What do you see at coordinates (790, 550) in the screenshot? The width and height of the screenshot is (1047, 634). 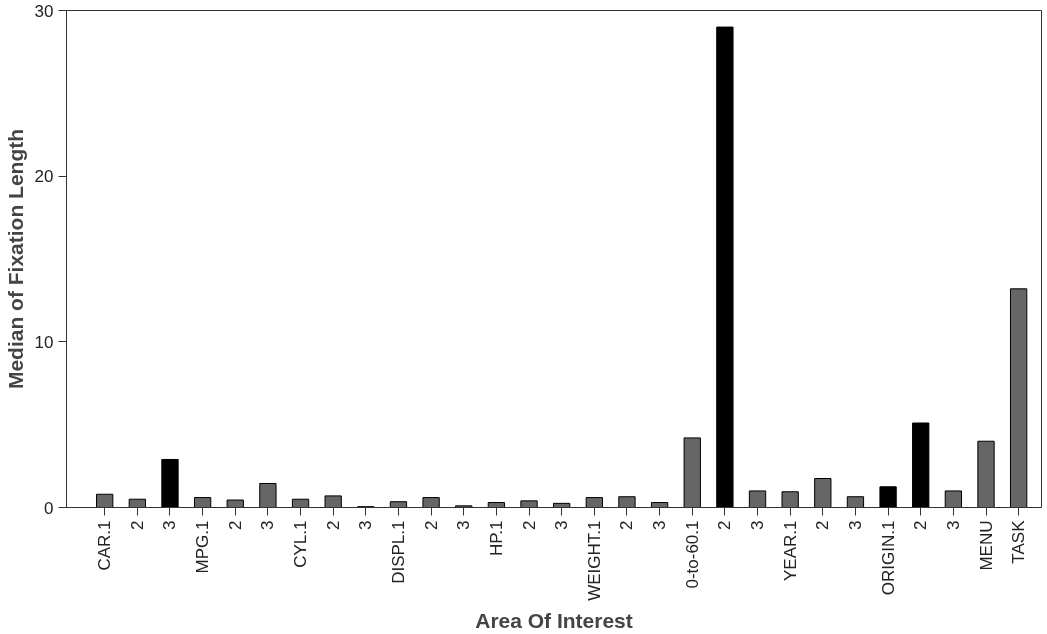 I see `x-tick-label: YEAR.1` at bounding box center [790, 550].